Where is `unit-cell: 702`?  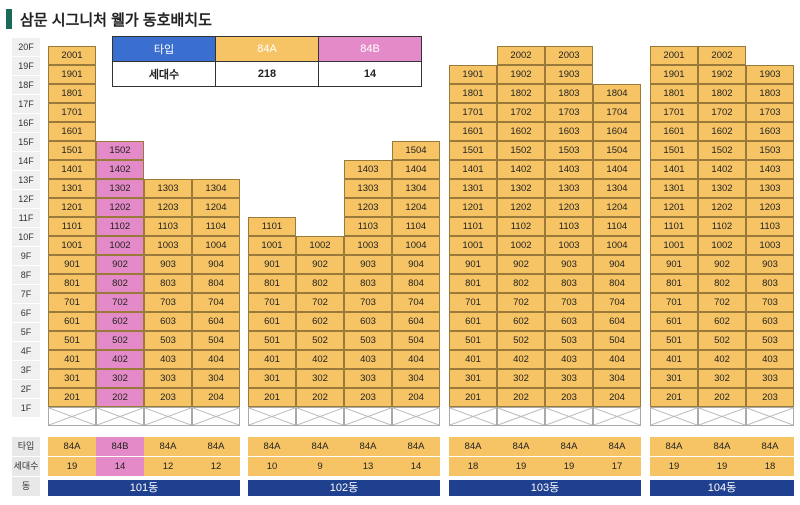 unit-cell: 702 is located at coordinates (722, 302).